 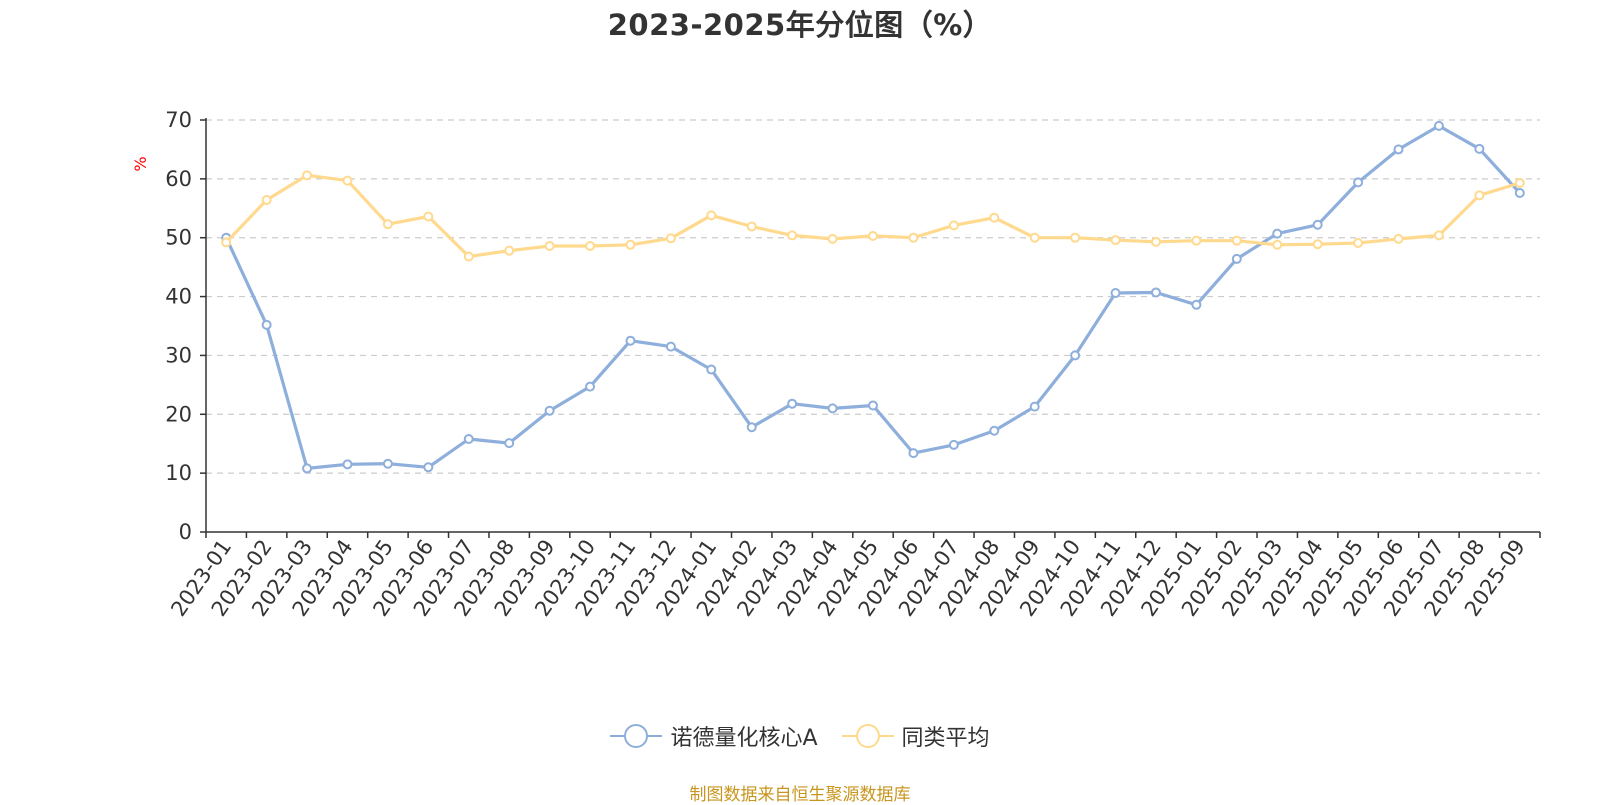 I want to click on legend-label-series-2: 同类平均, so click(x=945, y=738).